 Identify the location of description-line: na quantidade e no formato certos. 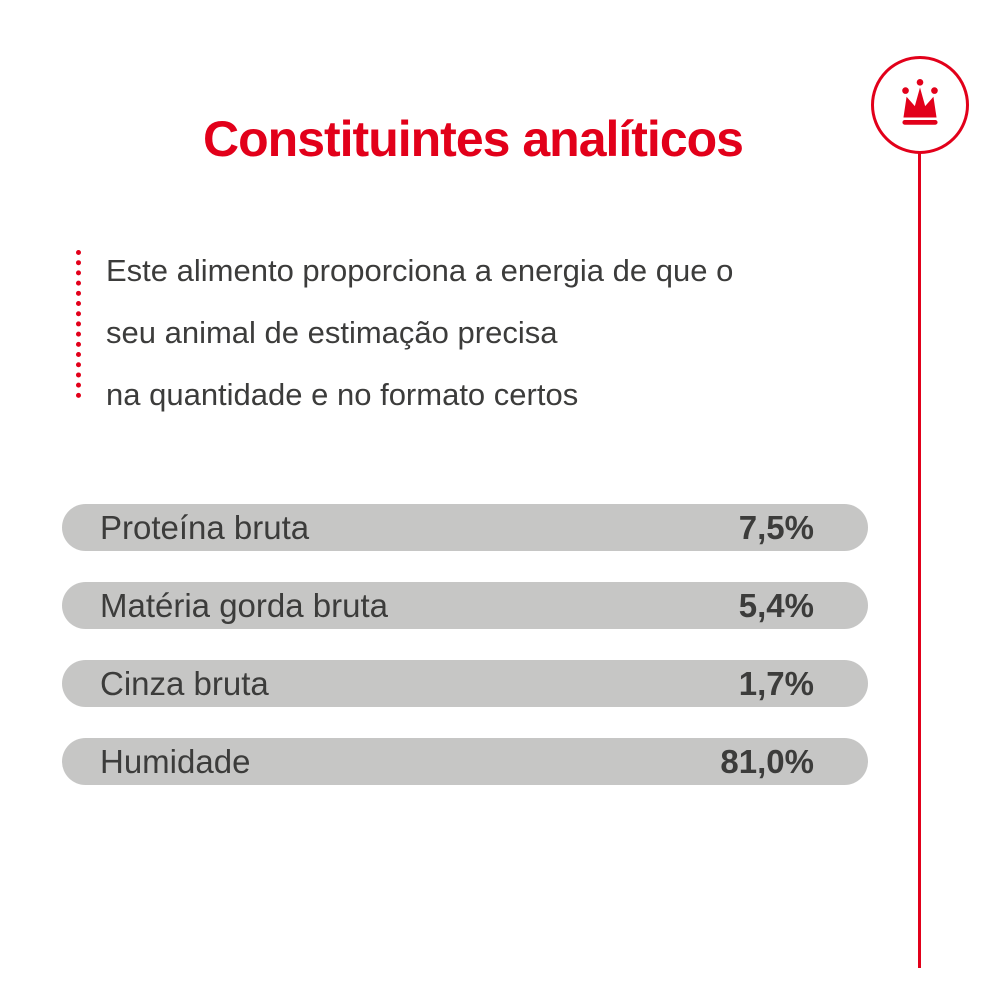
(342, 394).